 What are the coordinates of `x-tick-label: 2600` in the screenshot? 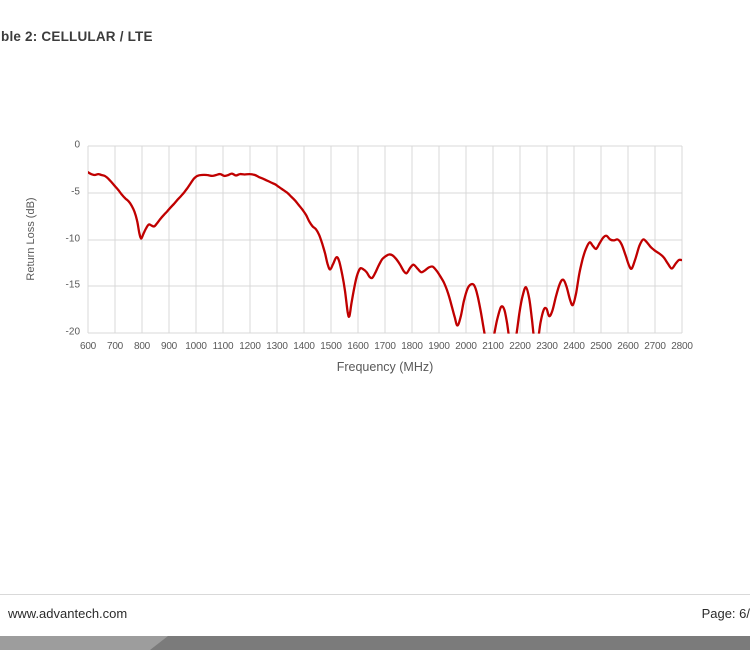 It's located at (628, 346).